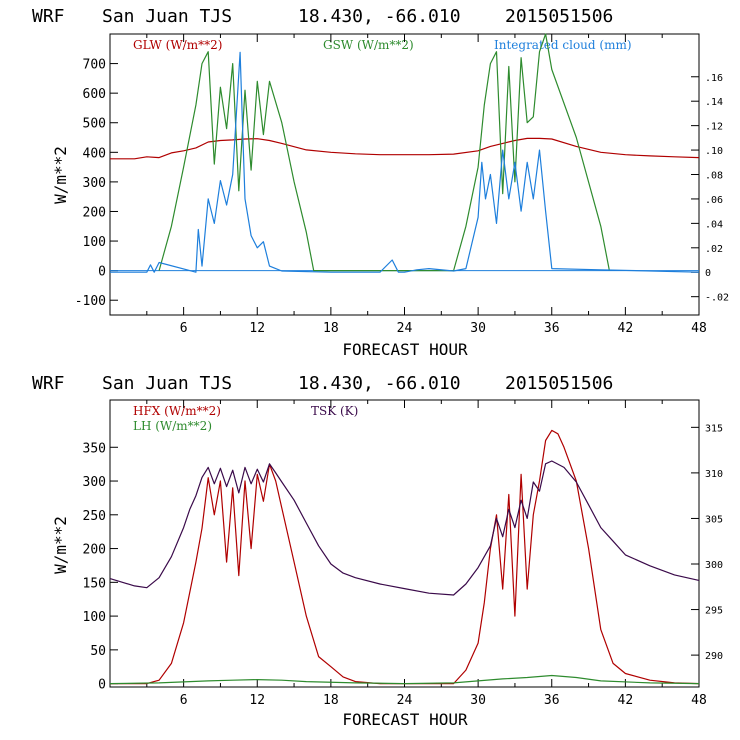  Describe the element at coordinates (559, 16) in the screenshot. I see `chart-1-title-run: 2015051506` at that location.